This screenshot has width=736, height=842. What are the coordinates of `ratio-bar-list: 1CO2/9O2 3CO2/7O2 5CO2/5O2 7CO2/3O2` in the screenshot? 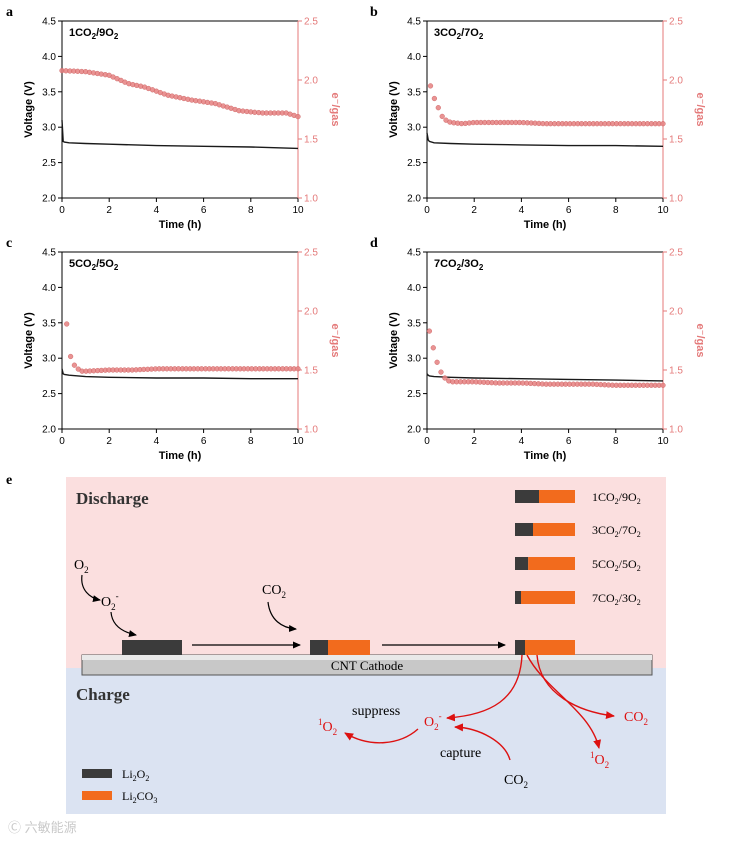 It's located at (578, 548).